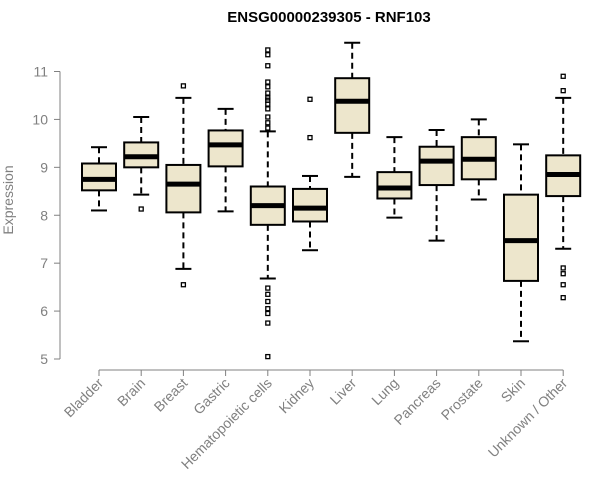 Image resolution: width=600 pixels, height=500 pixels. I want to click on chart-title: ENSG00000239305 - RNF103, so click(328, 17).